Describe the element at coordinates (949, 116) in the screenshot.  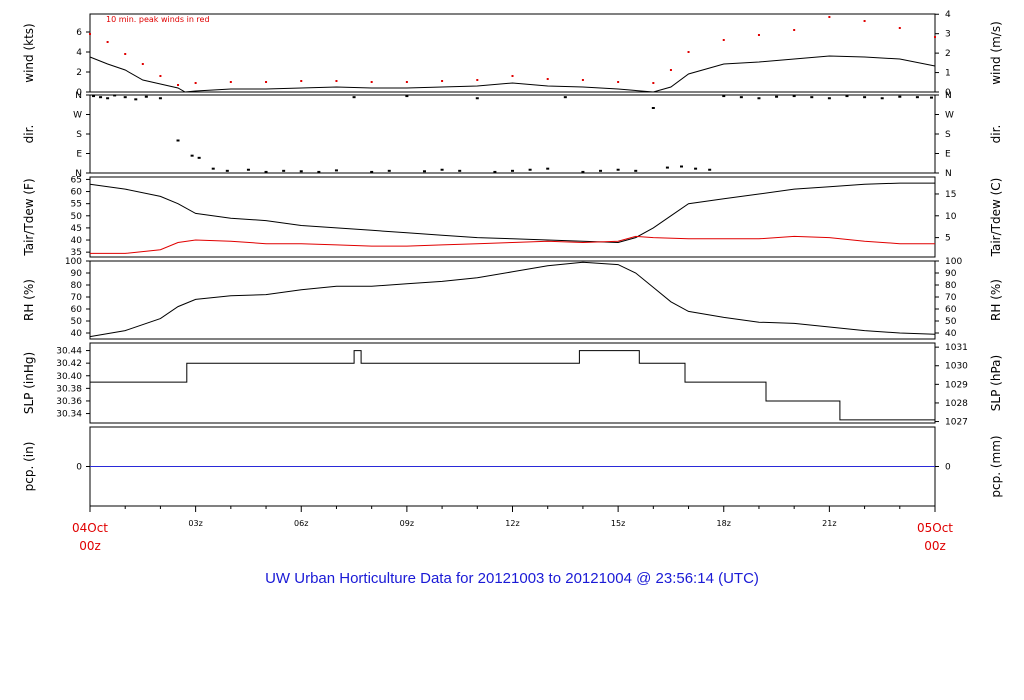
I see `dir-right-tick-label: W` at that location.